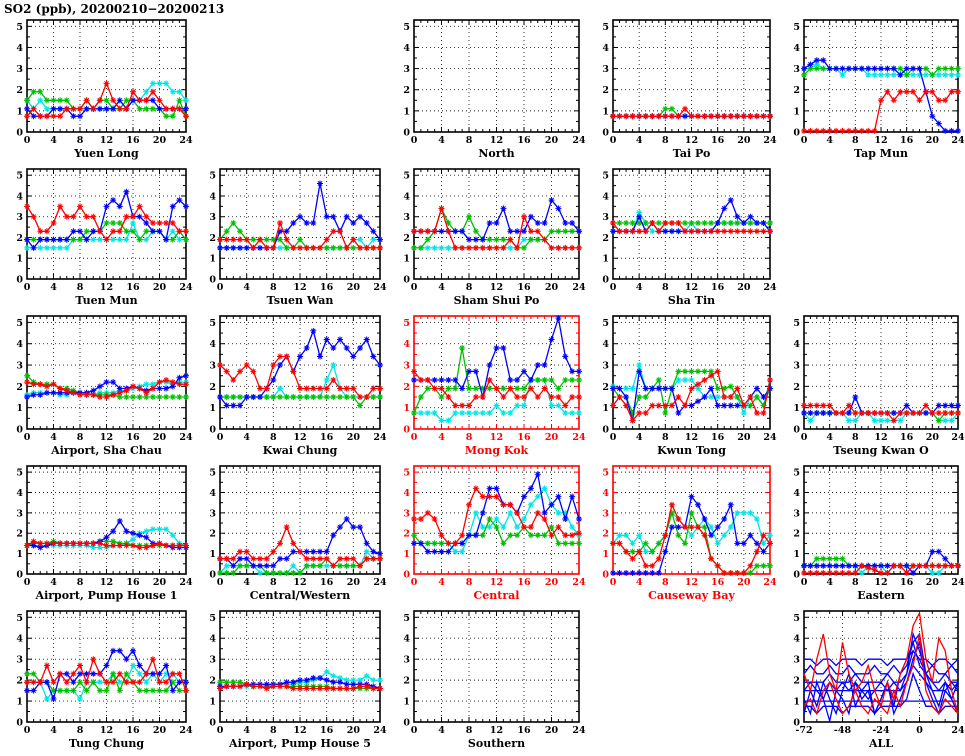  What do you see at coordinates (300, 300) in the screenshot?
I see `panel-title: Tsuen Wan` at bounding box center [300, 300].